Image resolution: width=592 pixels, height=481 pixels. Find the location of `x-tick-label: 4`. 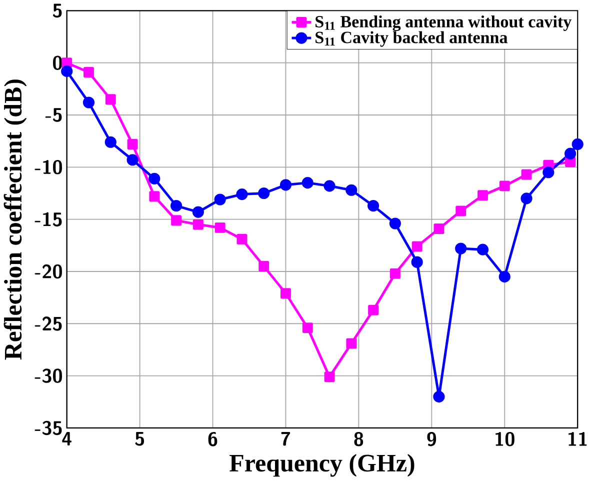

x-tick-label: 4 is located at coordinates (67, 439).